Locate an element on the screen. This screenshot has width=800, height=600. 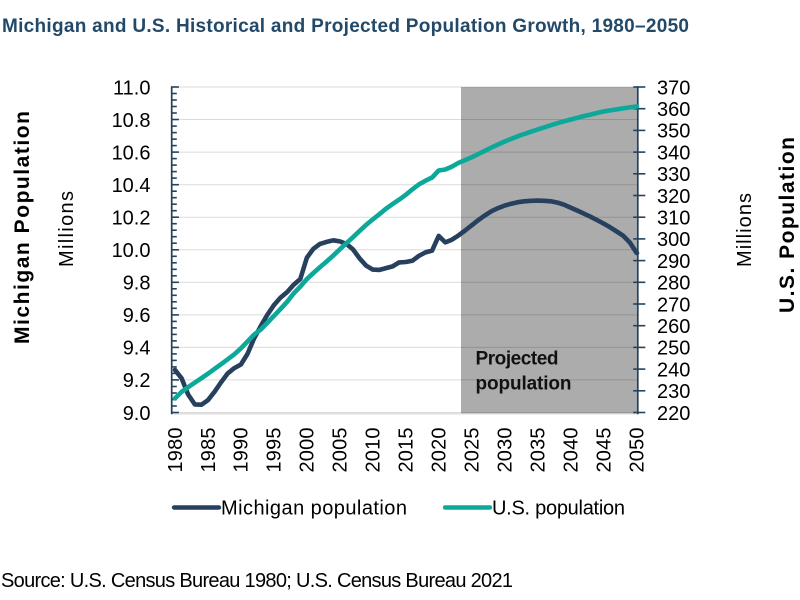
svg-text: 340 is located at coordinates (673, 153).